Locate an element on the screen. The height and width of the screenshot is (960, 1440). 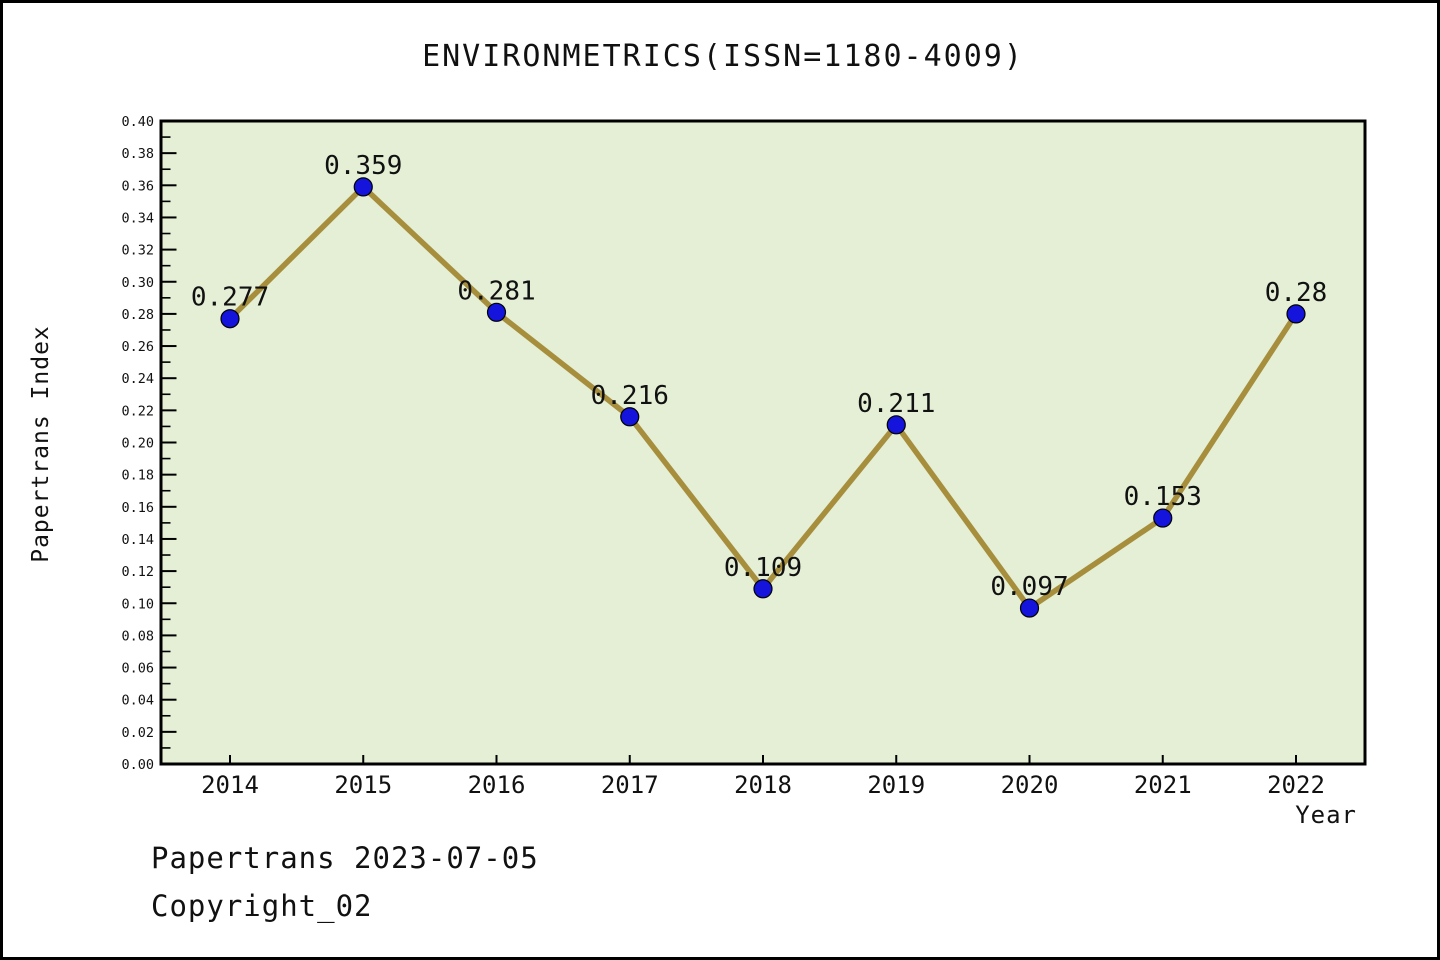
data-point-label-2015: 0.359 is located at coordinates (363, 166).